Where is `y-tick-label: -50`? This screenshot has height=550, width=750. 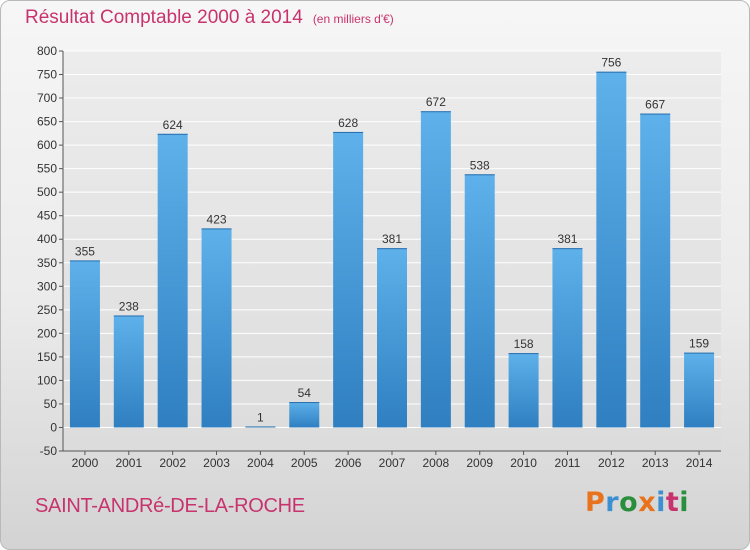
y-tick-label: -50 is located at coordinates (49, 451).